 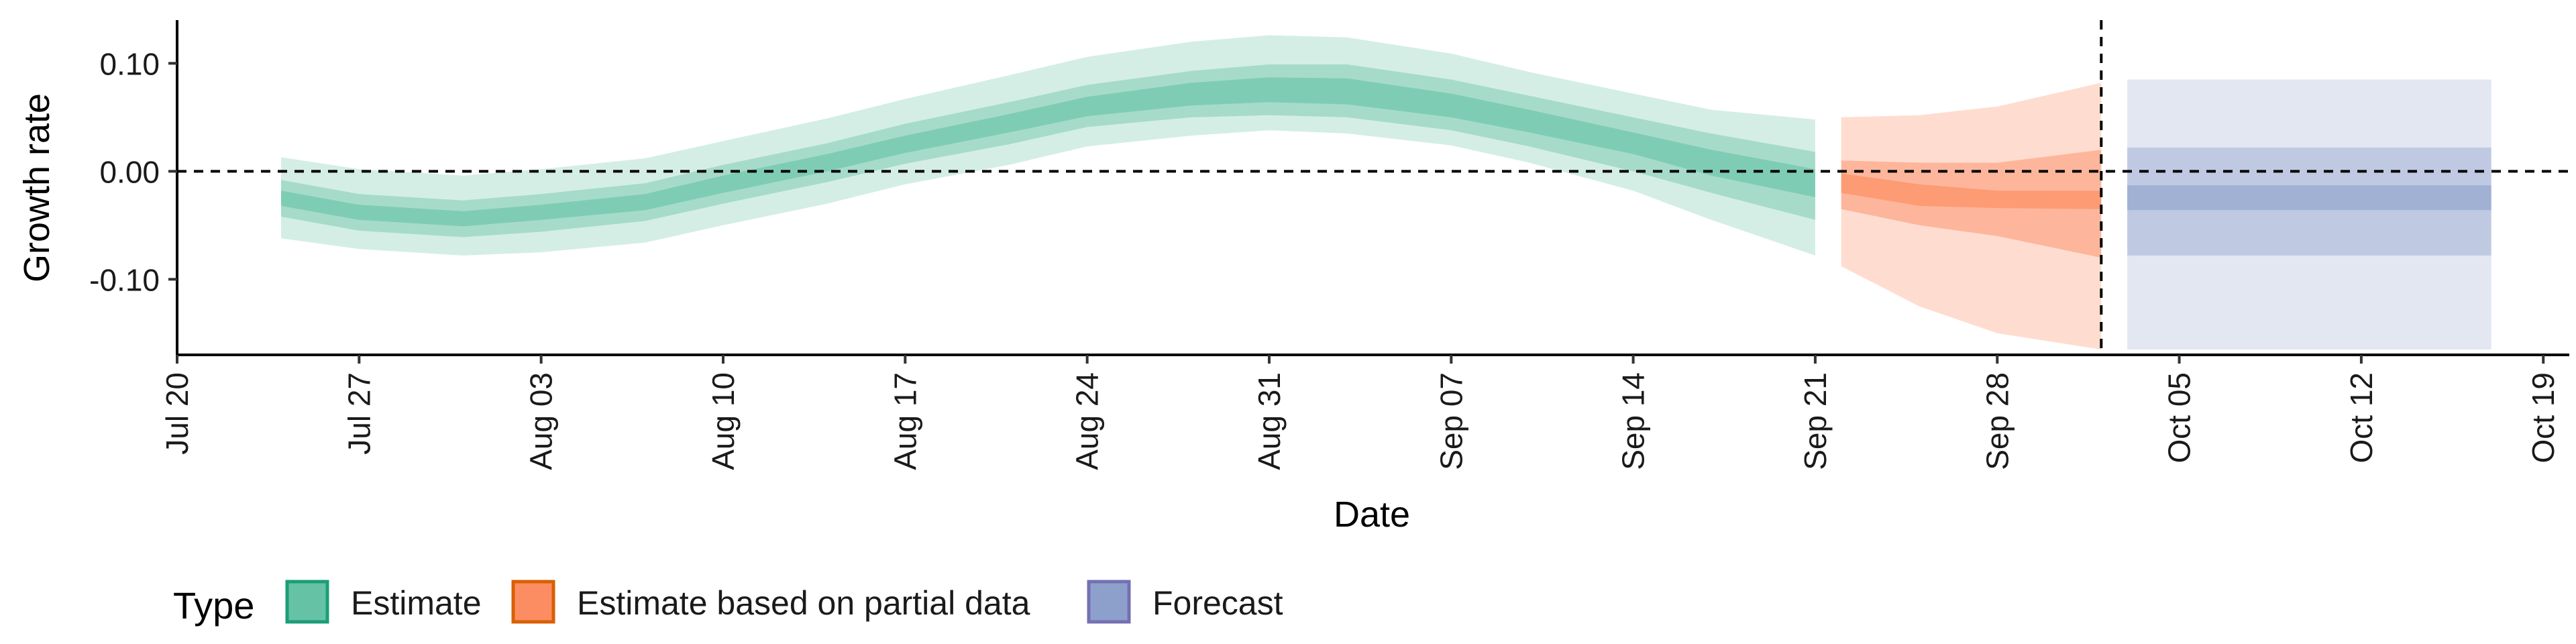 I want to click on series-forecast, so click(x=2309, y=214).